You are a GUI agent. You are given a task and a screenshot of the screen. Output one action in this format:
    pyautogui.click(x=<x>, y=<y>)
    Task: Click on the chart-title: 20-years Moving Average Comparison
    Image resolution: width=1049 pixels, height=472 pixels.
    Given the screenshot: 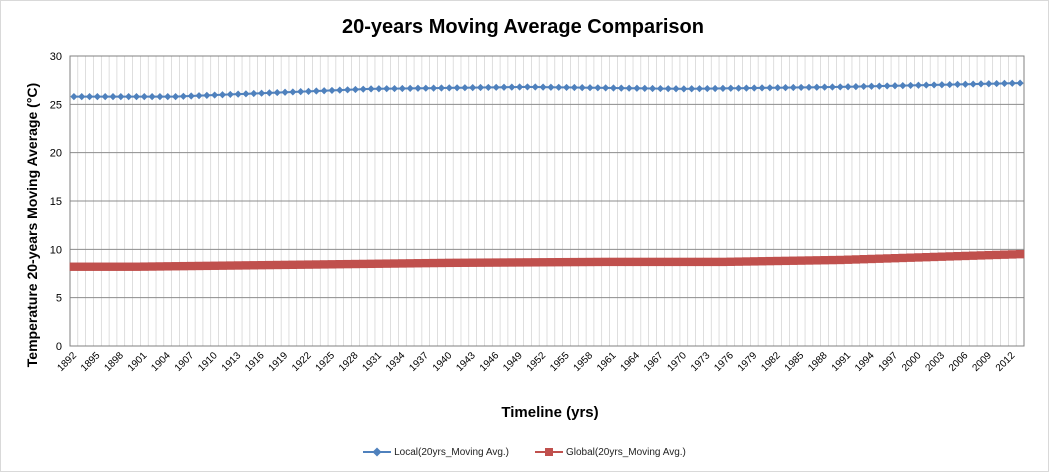 What is the action you would take?
    pyautogui.click(x=523, y=27)
    